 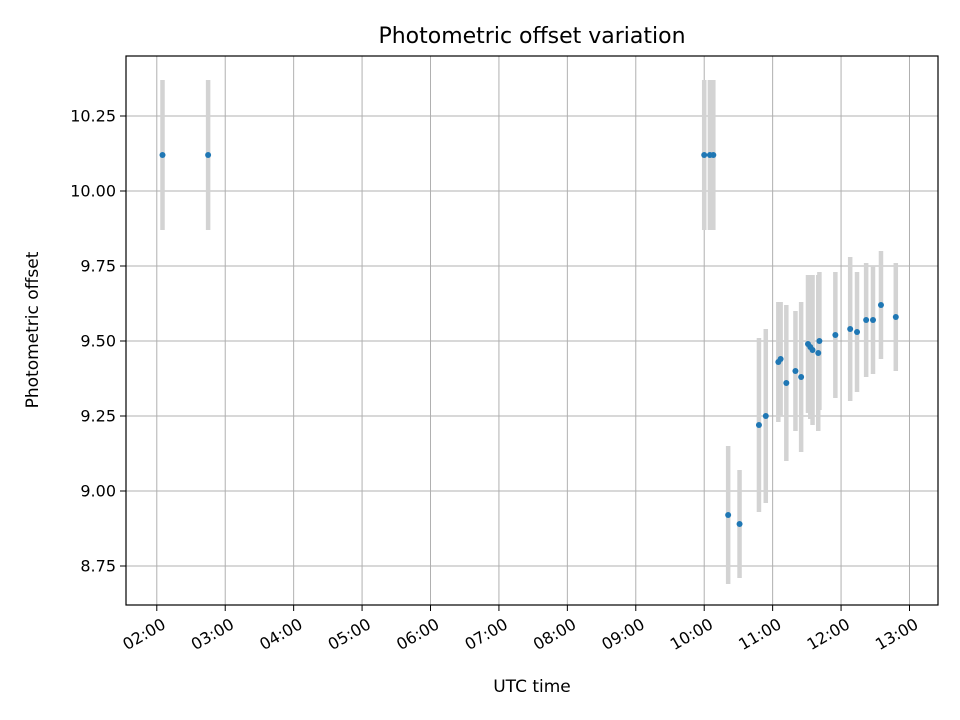 What do you see at coordinates (98, 266) in the screenshot?
I see `y-tick-label: 9.75` at bounding box center [98, 266].